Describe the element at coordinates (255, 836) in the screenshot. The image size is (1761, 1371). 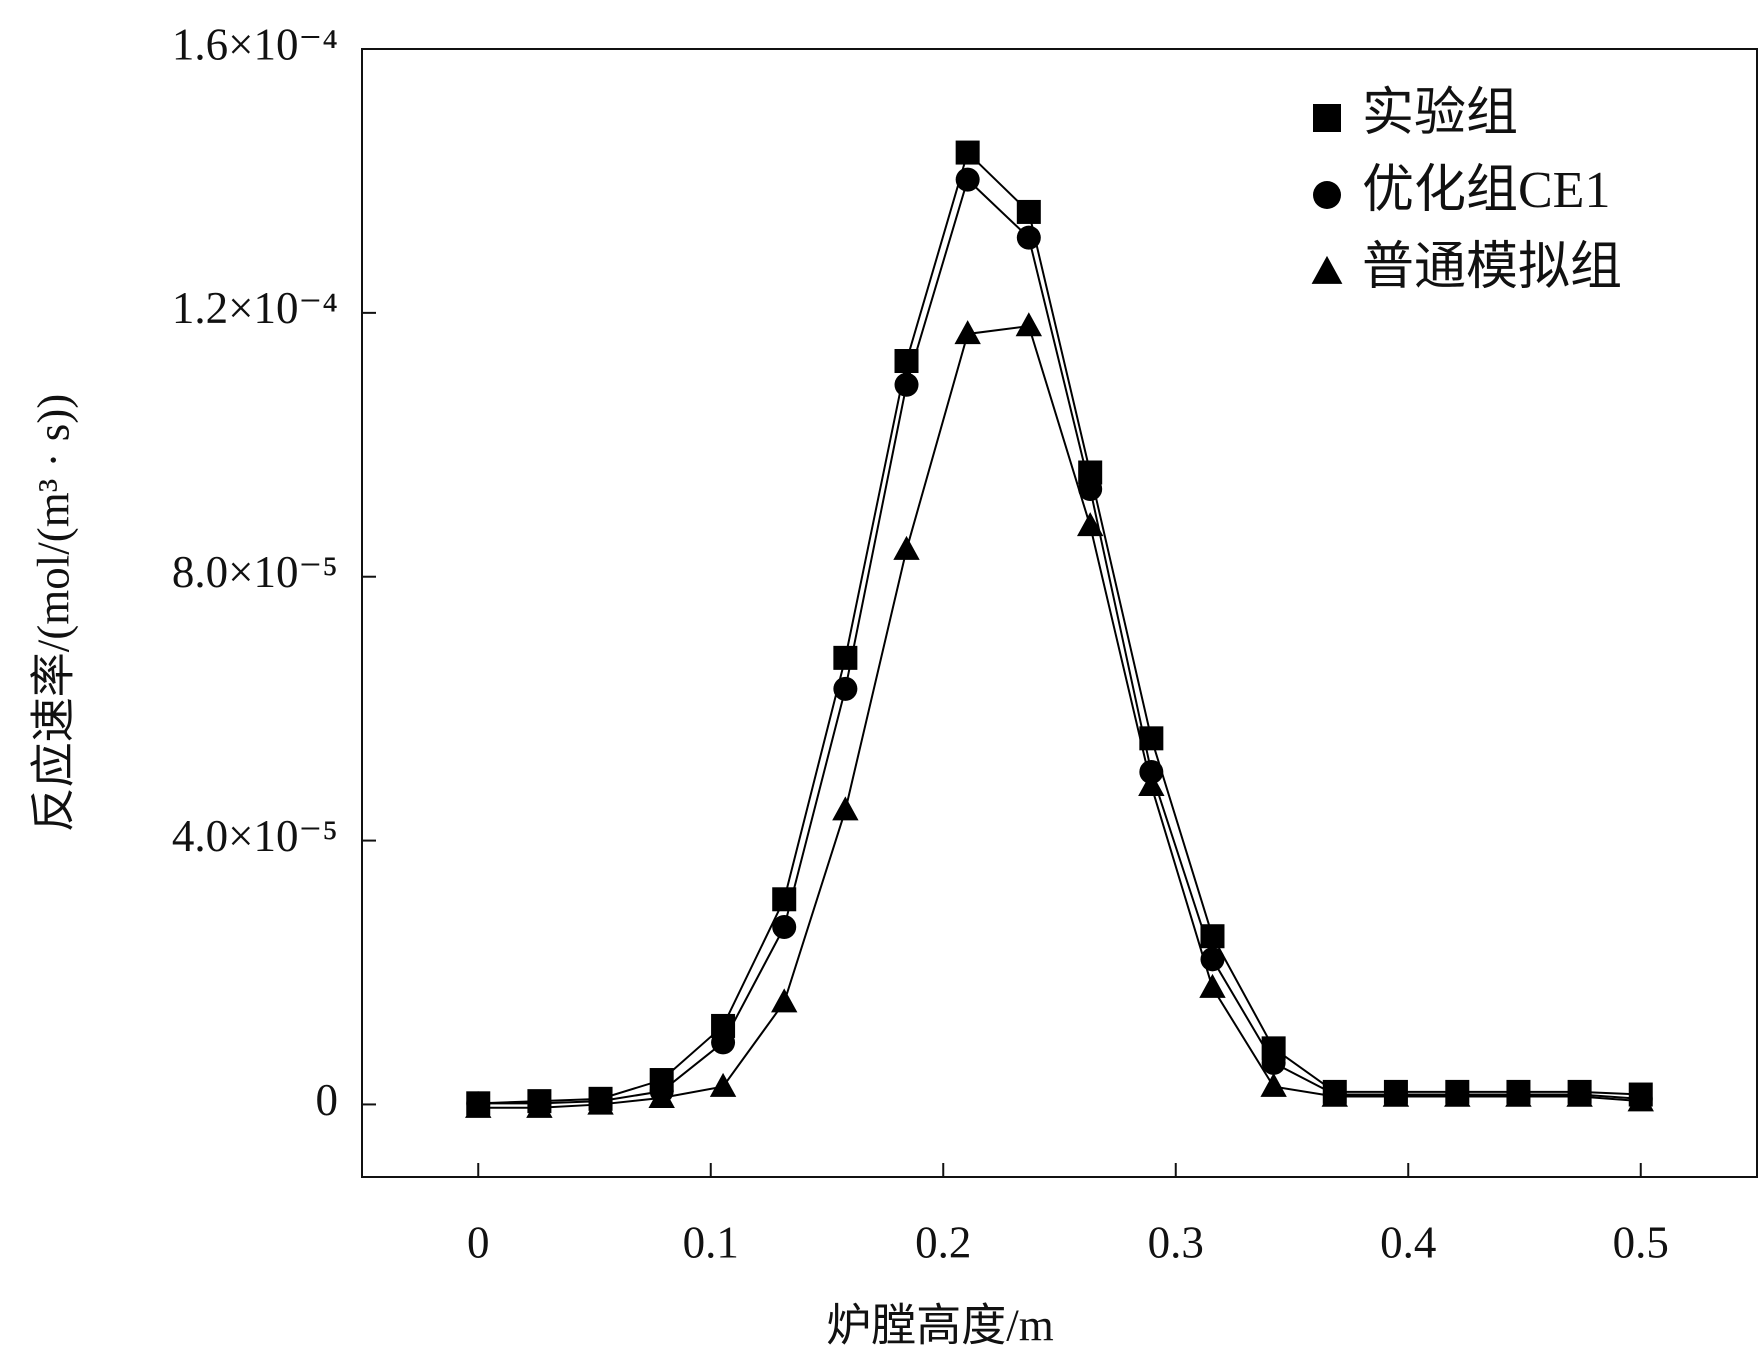
I see `y-tick-label: 4.0×10⁻⁵` at that location.